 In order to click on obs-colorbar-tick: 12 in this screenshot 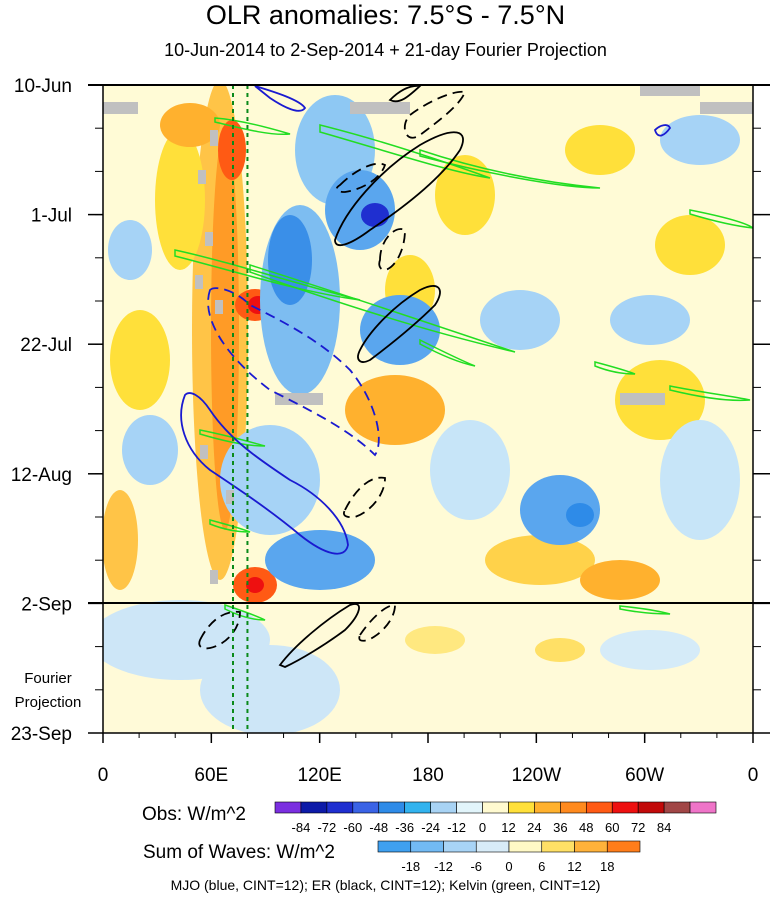, I will do `click(508, 827)`.